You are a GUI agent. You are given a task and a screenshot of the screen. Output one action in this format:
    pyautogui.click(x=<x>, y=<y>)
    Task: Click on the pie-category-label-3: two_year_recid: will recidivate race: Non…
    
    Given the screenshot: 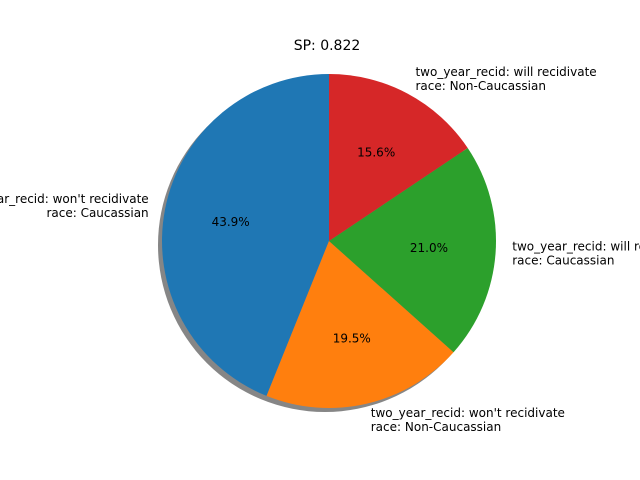 What is the action you would take?
    pyautogui.click(x=505, y=79)
    